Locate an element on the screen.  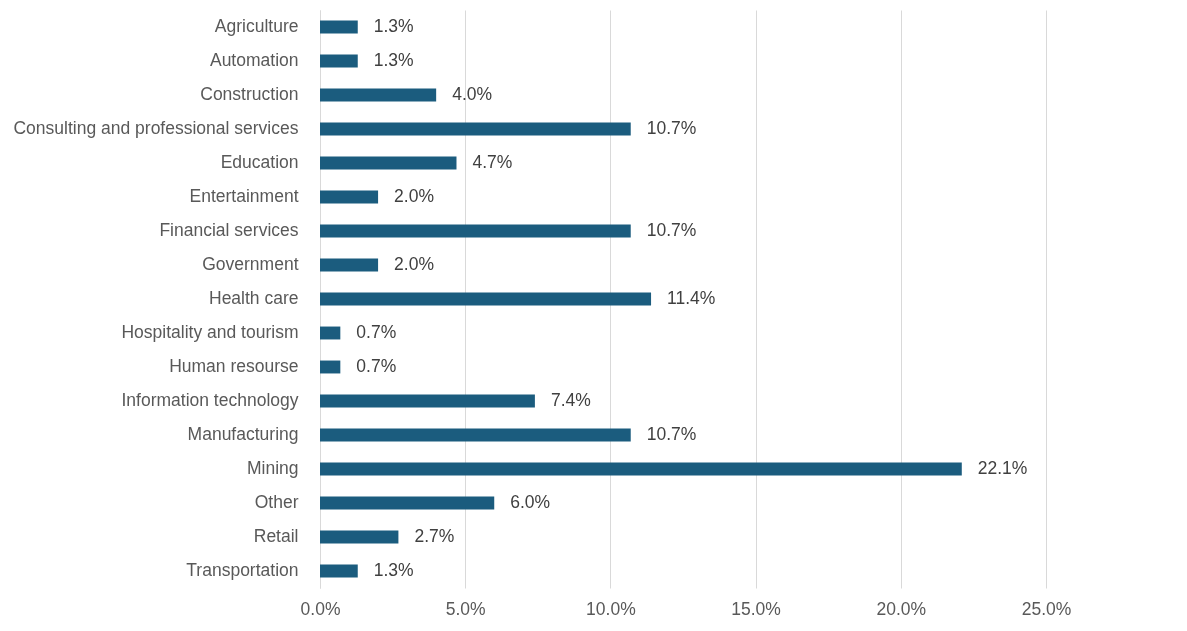
data-label: 22.1% is located at coordinates (1002, 468).